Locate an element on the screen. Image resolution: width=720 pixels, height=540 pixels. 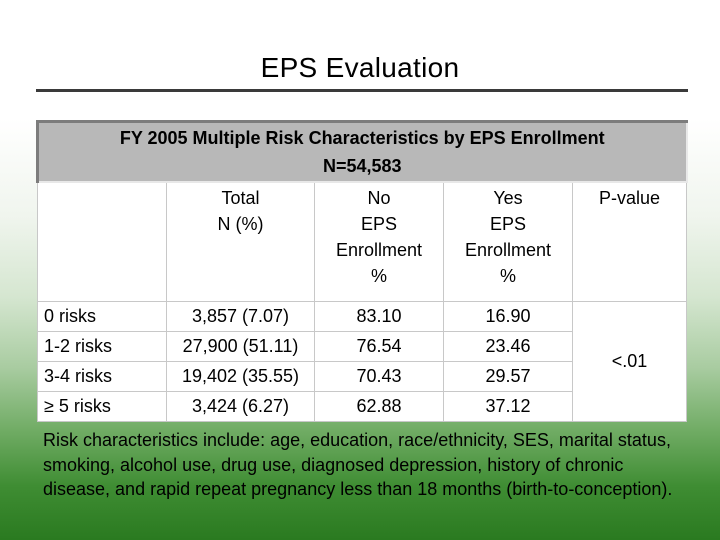
row-label: 1-2 risks is located at coordinates (102, 346).